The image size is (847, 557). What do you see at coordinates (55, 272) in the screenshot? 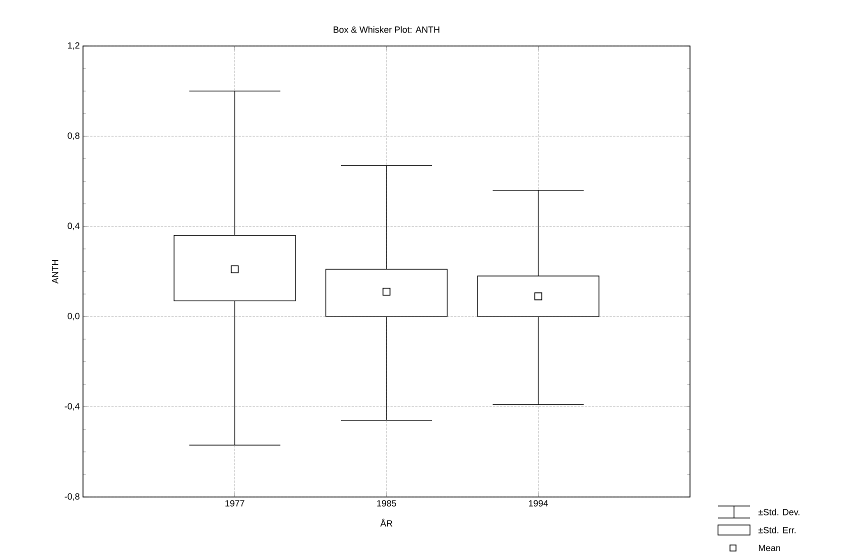
I see `y-axis-title: ANTH` at bounding box center [55, 272].